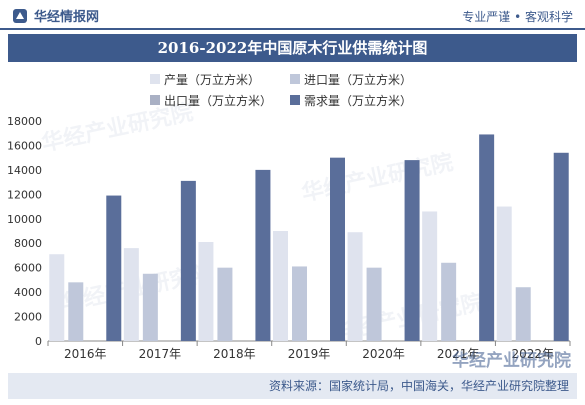 This screenshot has height=405, width=585. What do you see at coordinates (212, 79) in the screenshot?
I see `legend-label-1: 产量（万立方米）` at bounding box center [212, 79].